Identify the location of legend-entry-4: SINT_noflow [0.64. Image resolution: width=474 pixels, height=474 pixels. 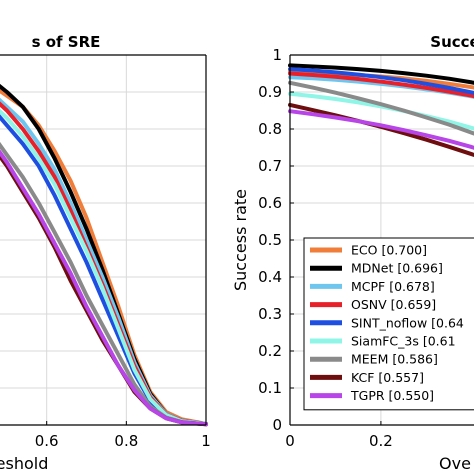
(407, 322).